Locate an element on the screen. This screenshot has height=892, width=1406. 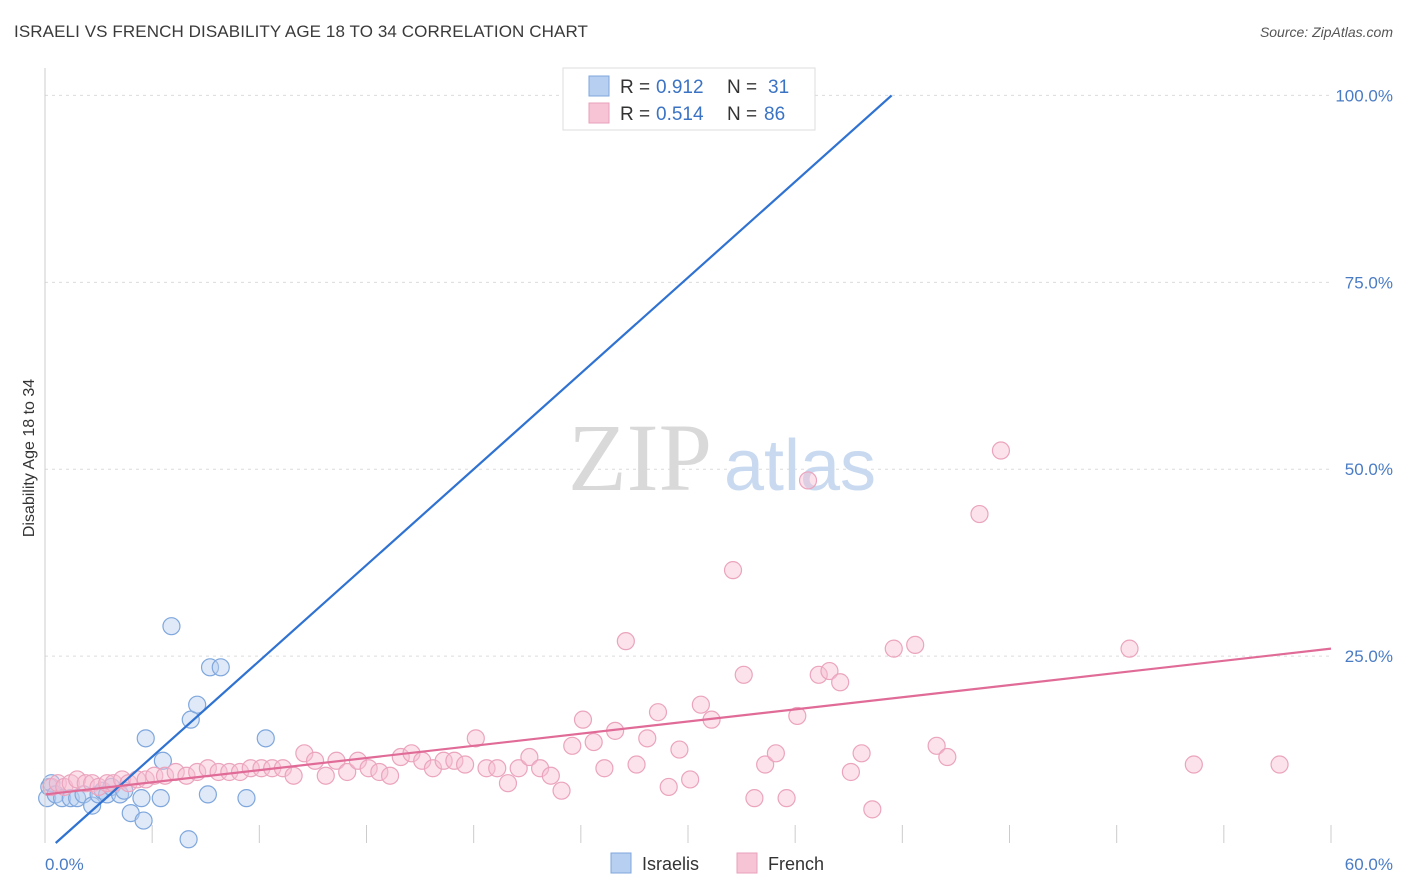
y-tick-label: 100.0% is located at coordinates (1364, 95).